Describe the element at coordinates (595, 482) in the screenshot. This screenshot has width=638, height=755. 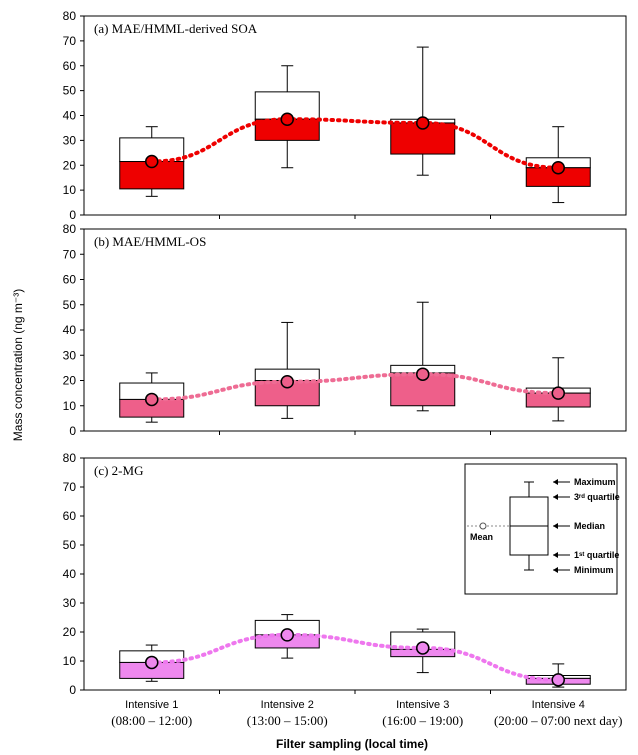
I see `legend-maximum-label: Maximum` at that location.